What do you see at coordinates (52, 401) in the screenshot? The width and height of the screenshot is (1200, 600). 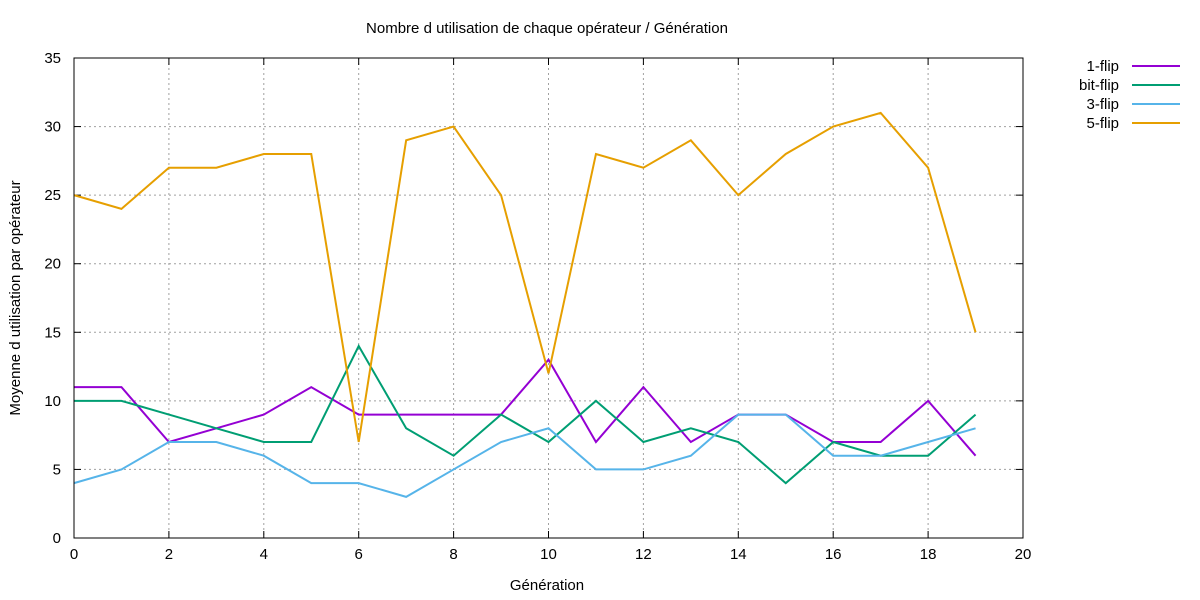 I see `y-tick-label: 10` at bounding box center [52, 401].